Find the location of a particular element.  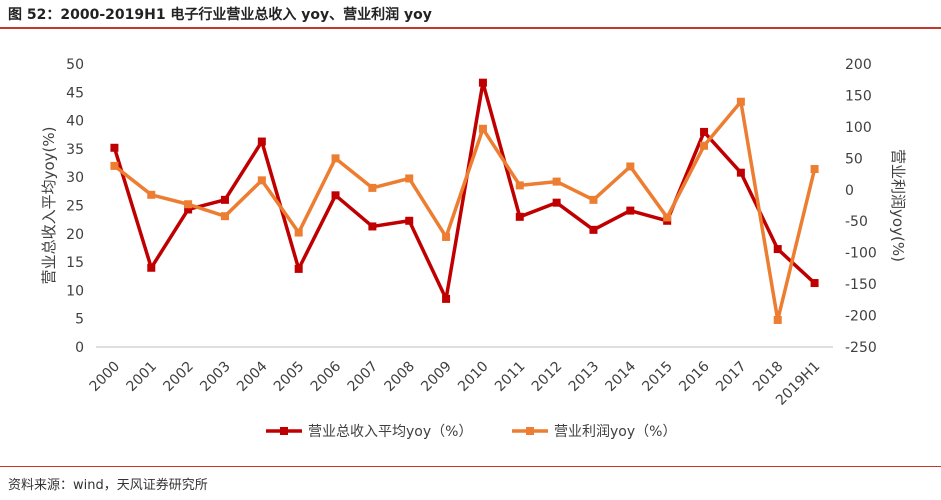

chart-figure-title: 图 52：2000-2019H1 电子行业营业总收入 yoy、营业利润 yoy is located at coordinates (220, 15).